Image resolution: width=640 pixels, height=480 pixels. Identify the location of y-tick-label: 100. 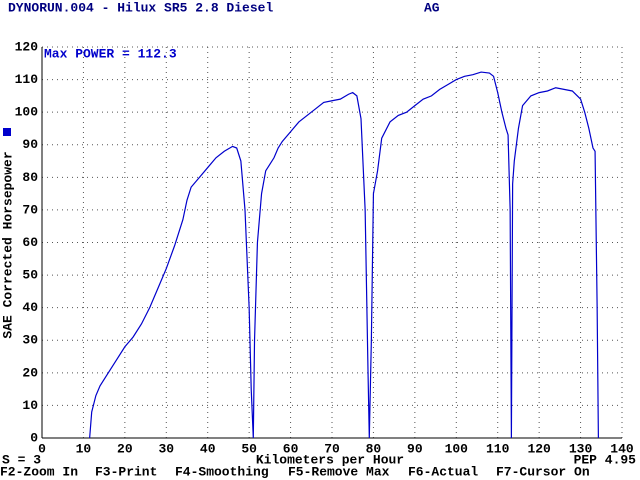
(27, 112).